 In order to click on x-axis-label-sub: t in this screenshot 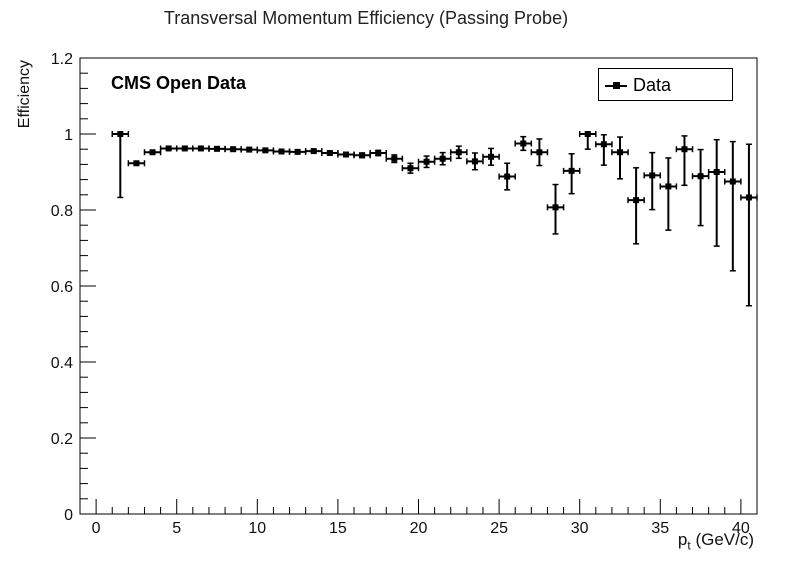, I will do `click(689, 545)`.